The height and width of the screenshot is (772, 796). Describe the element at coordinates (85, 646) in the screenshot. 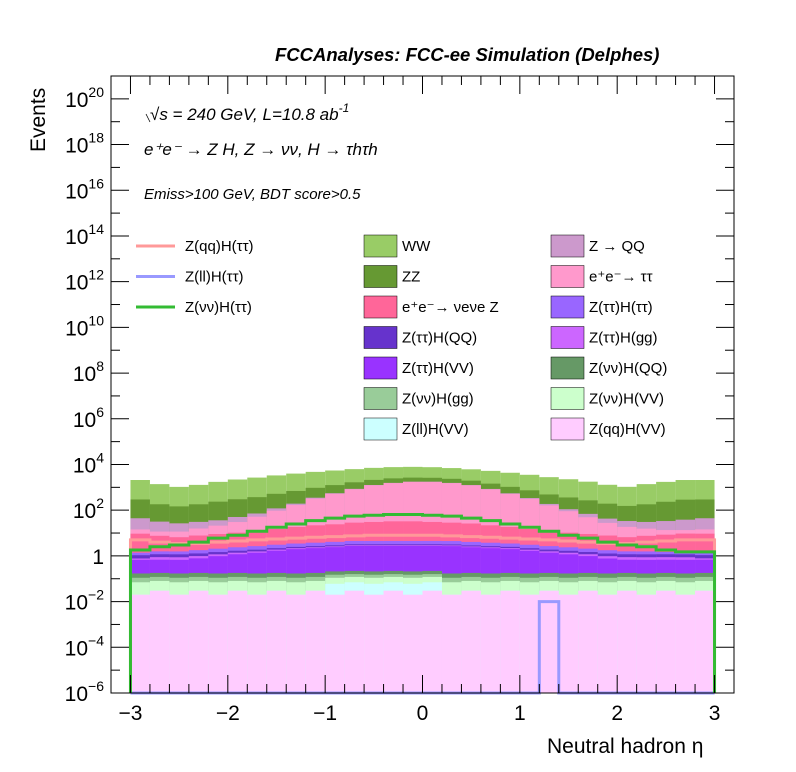

I see `y-tick-label: 10⁻⁴` at that location.